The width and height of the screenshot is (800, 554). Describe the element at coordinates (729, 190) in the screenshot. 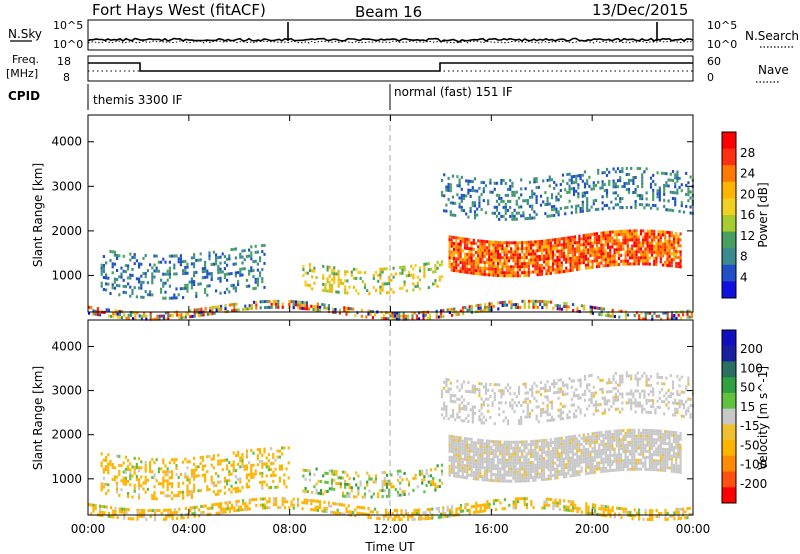

I see `colorbar-swatch` at that location.